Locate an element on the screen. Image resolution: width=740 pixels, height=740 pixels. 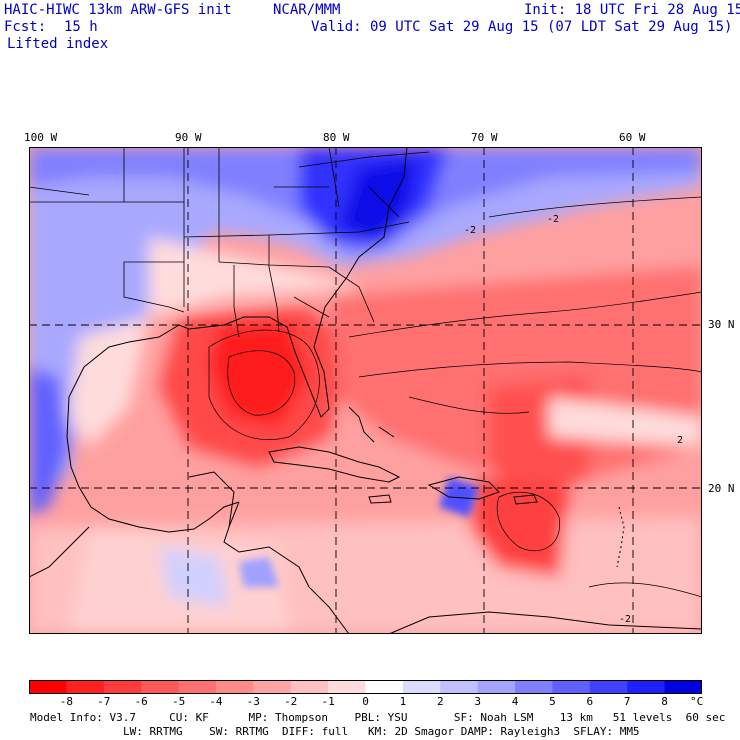
colorbar-tick-label: -3 is located at coordinates (253, 701).